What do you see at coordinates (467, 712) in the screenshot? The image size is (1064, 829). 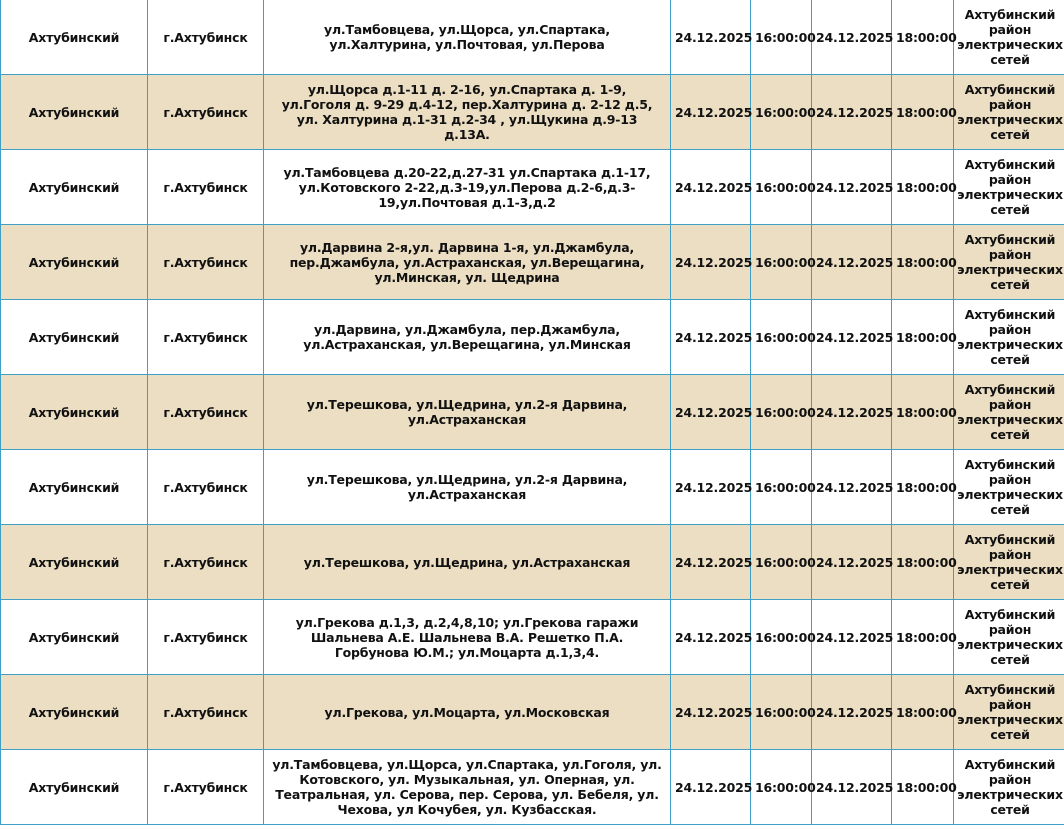 I see `addresses-cell: ул.Грекова, ул.Моцарта, ул.Московская` at bounding box center [467, 712].